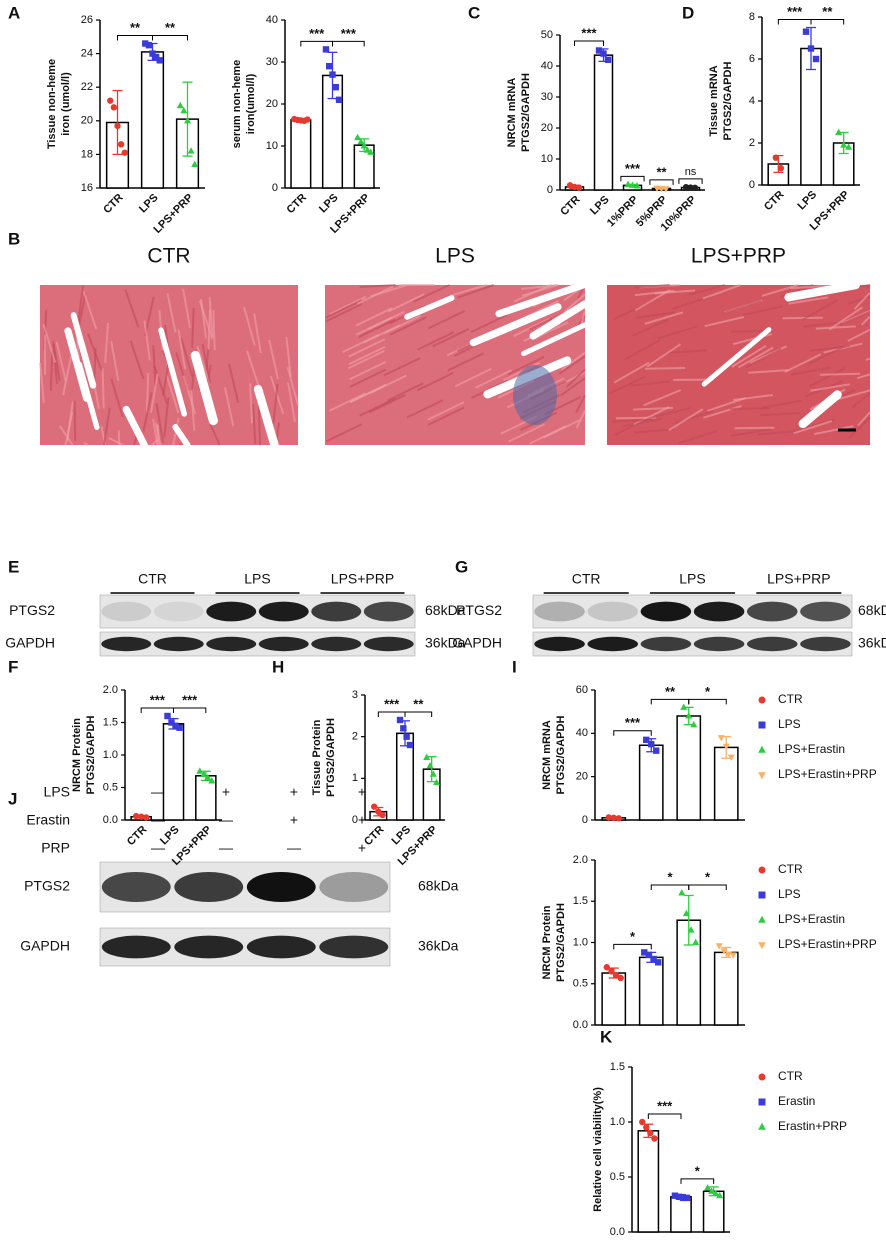 The height and width of the screenshot is (1240, 886). What do you see at coordinates (526, 112) in the screenshot?
I see `y-axis-label: PTGS2/GAPDH` at bounding box center [526, 112].